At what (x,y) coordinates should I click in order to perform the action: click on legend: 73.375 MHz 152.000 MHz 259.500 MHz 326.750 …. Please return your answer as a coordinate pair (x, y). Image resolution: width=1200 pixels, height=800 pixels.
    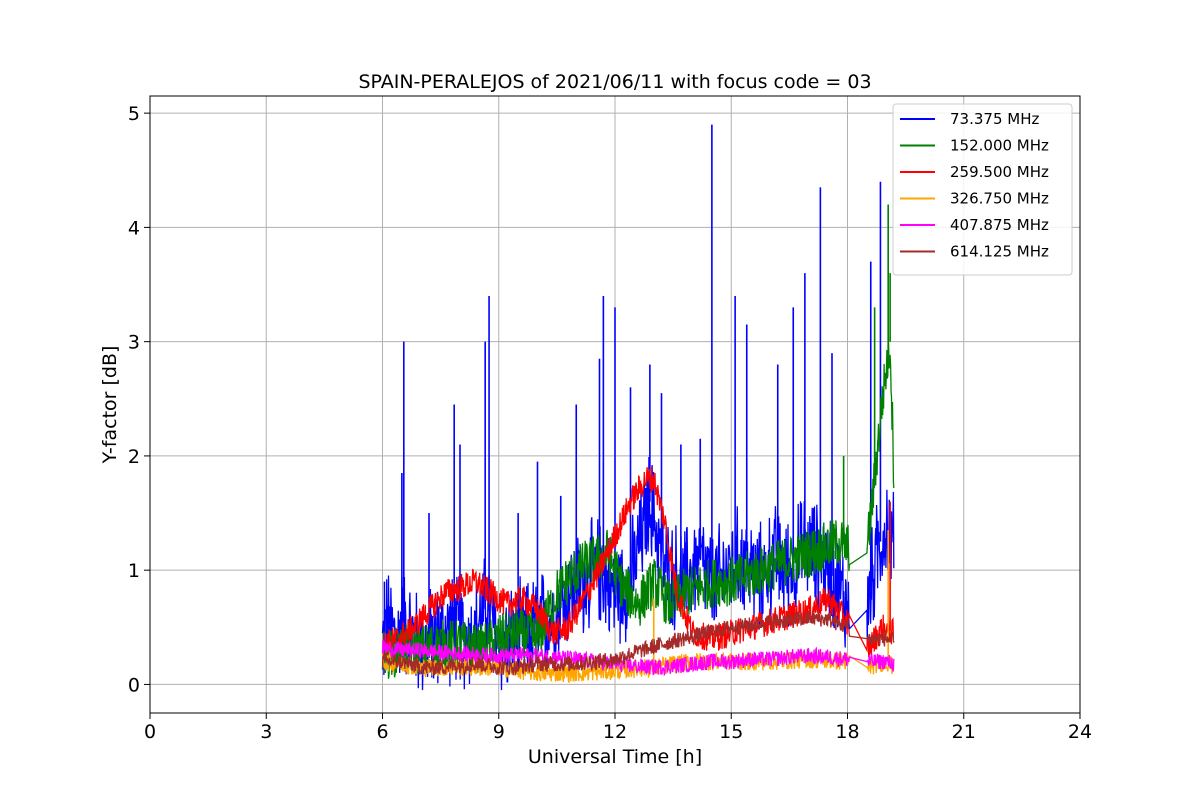
    Looking at the image, I should click on (982, 189).